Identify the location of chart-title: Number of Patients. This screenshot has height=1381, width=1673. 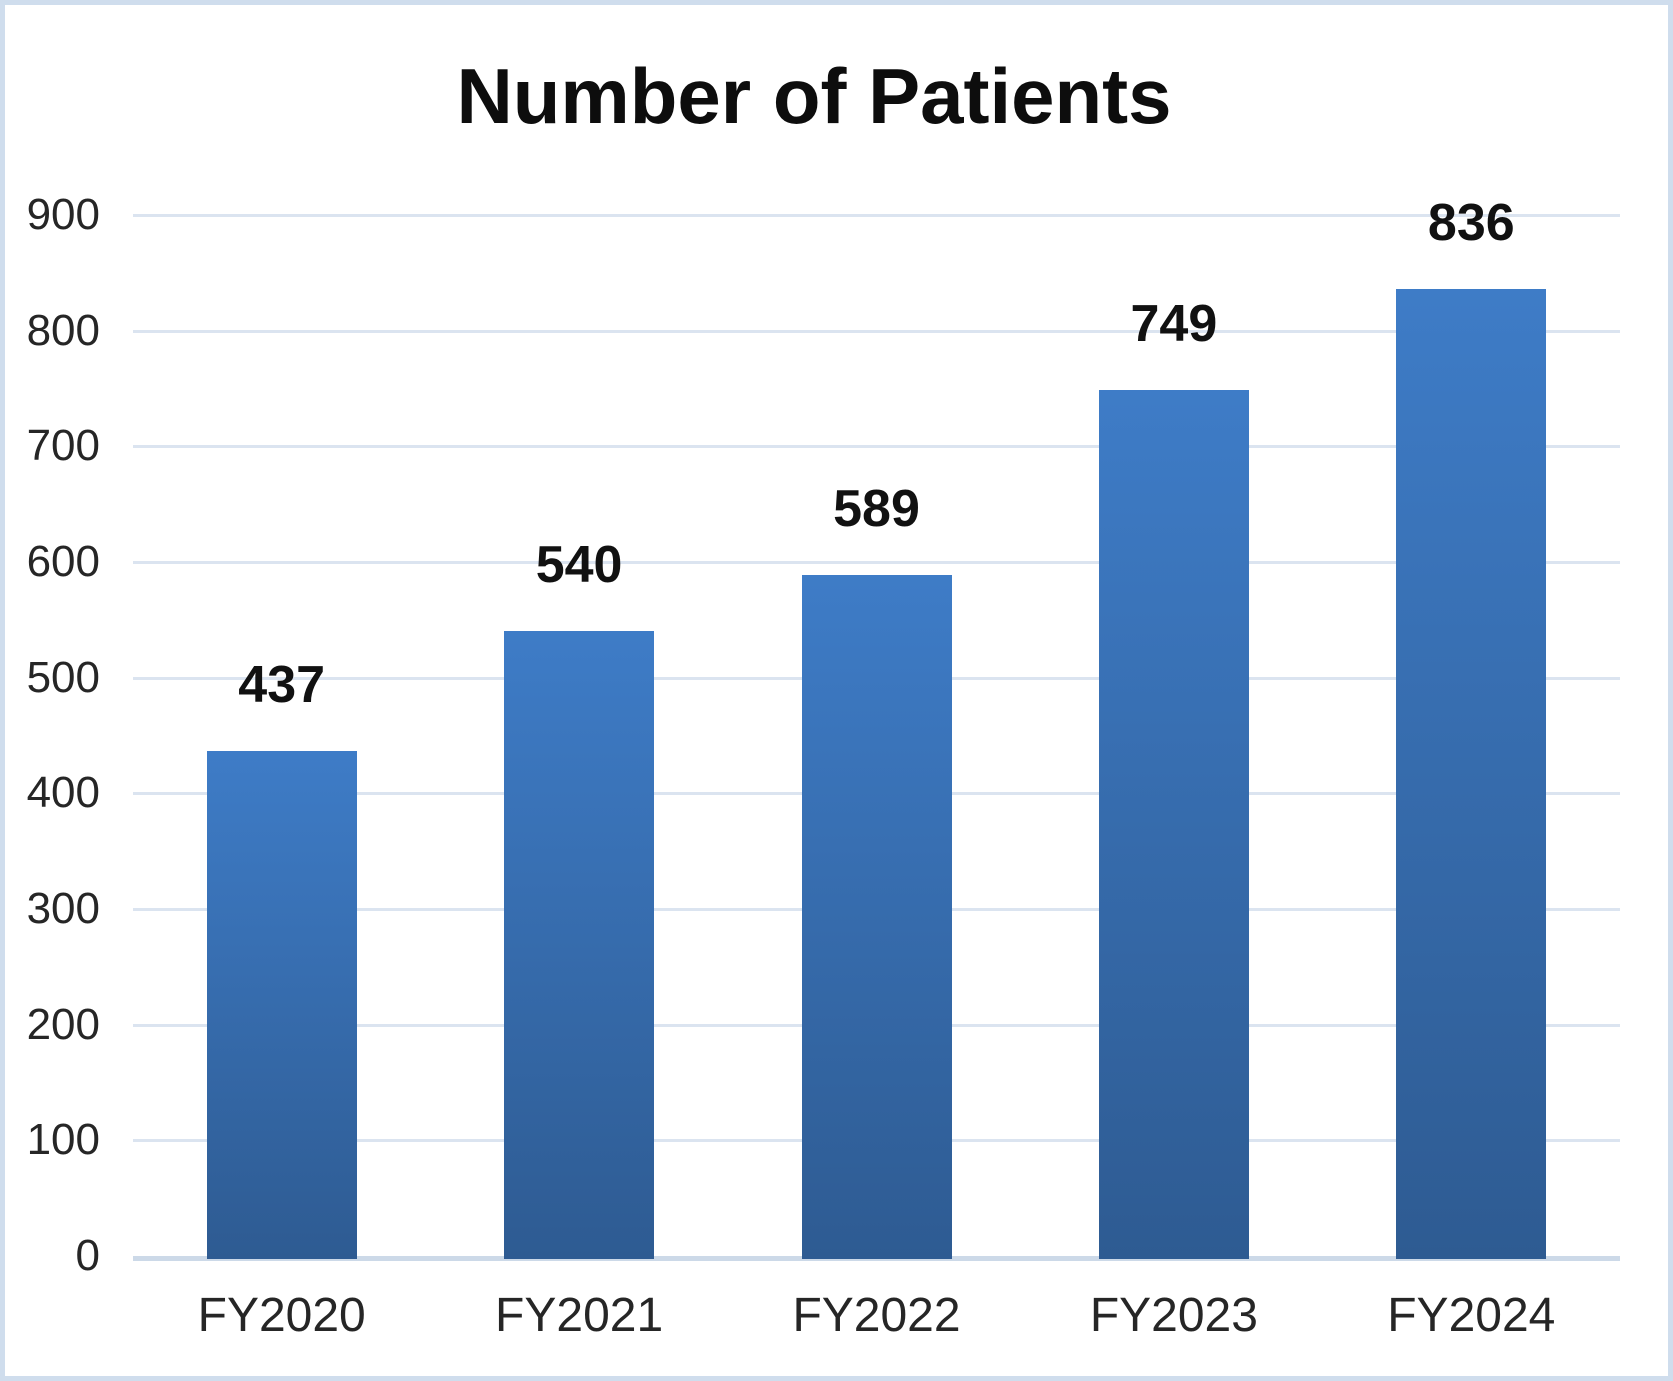
(814, 96).